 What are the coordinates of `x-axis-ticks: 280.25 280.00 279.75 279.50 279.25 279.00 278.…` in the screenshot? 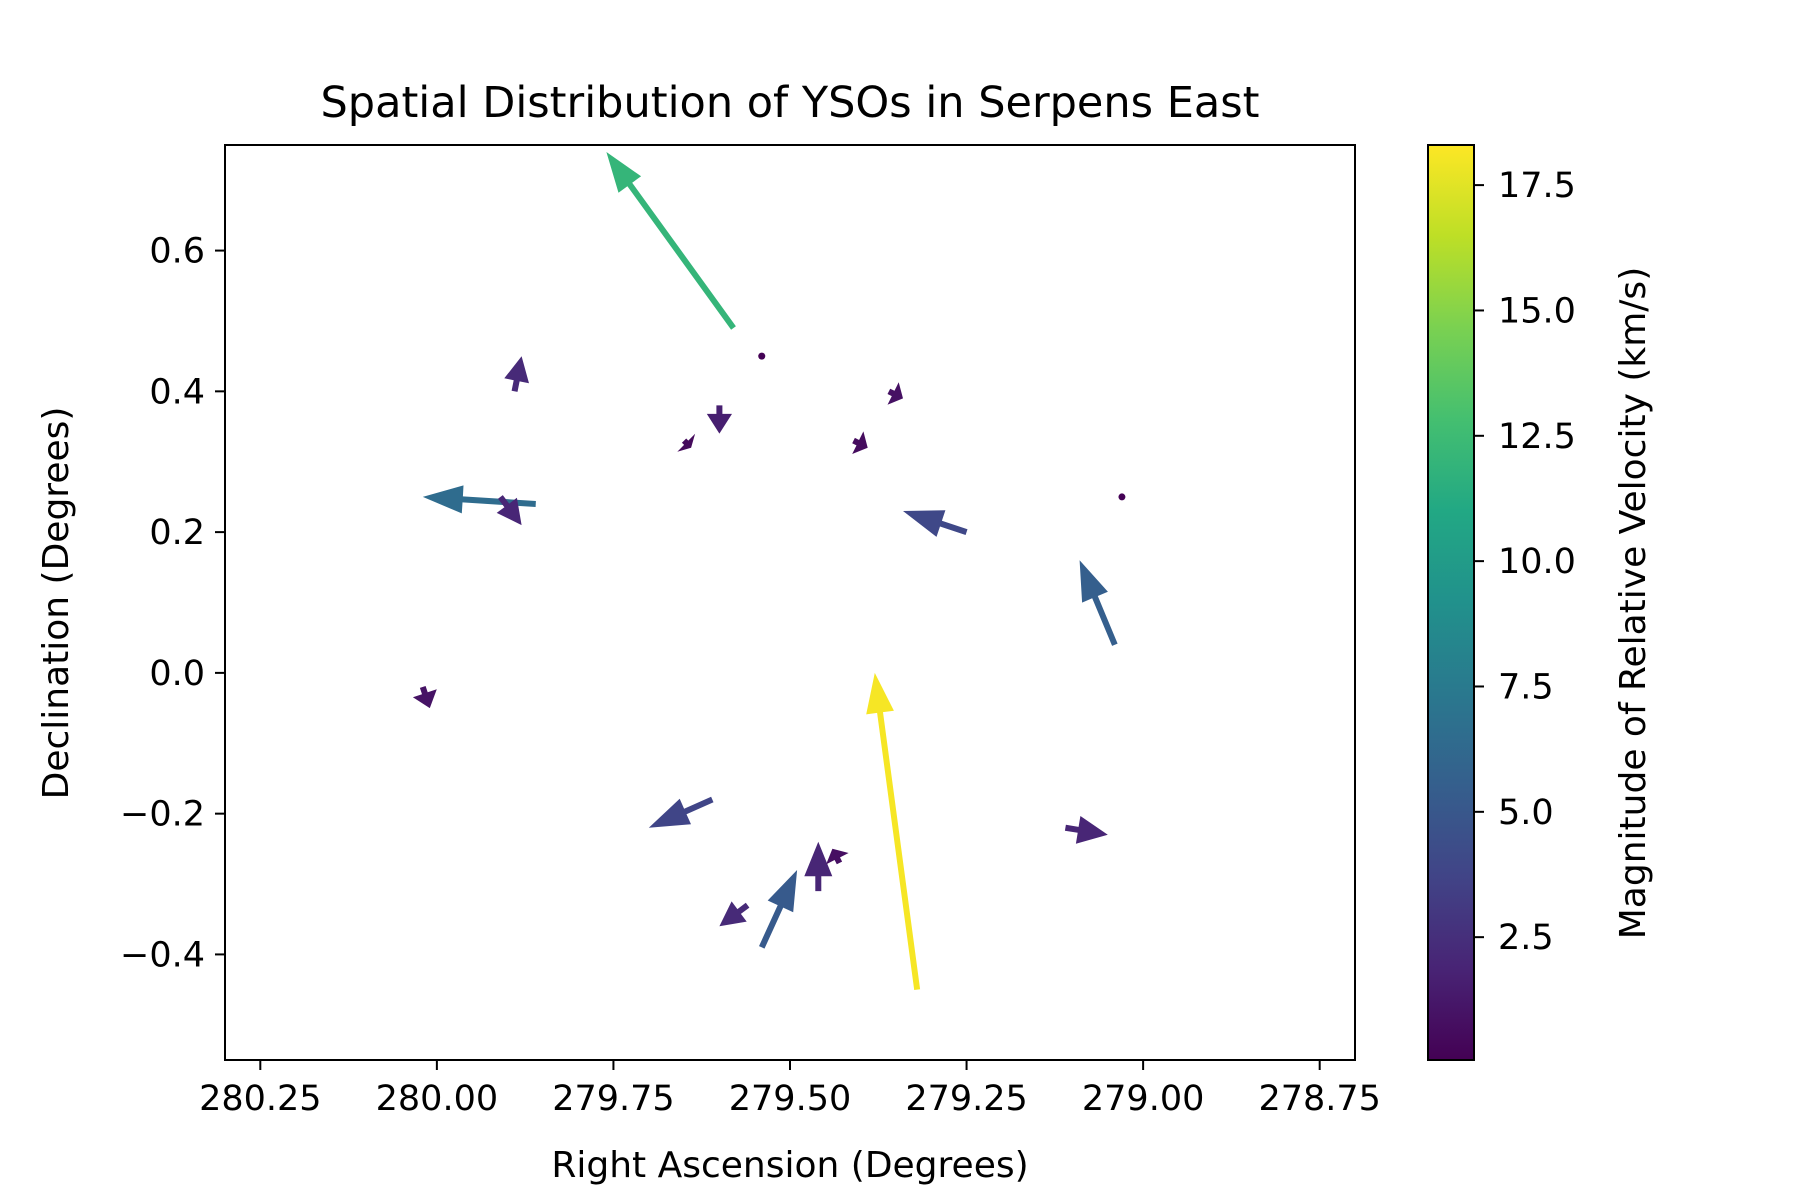 It's located at (790, 1089).